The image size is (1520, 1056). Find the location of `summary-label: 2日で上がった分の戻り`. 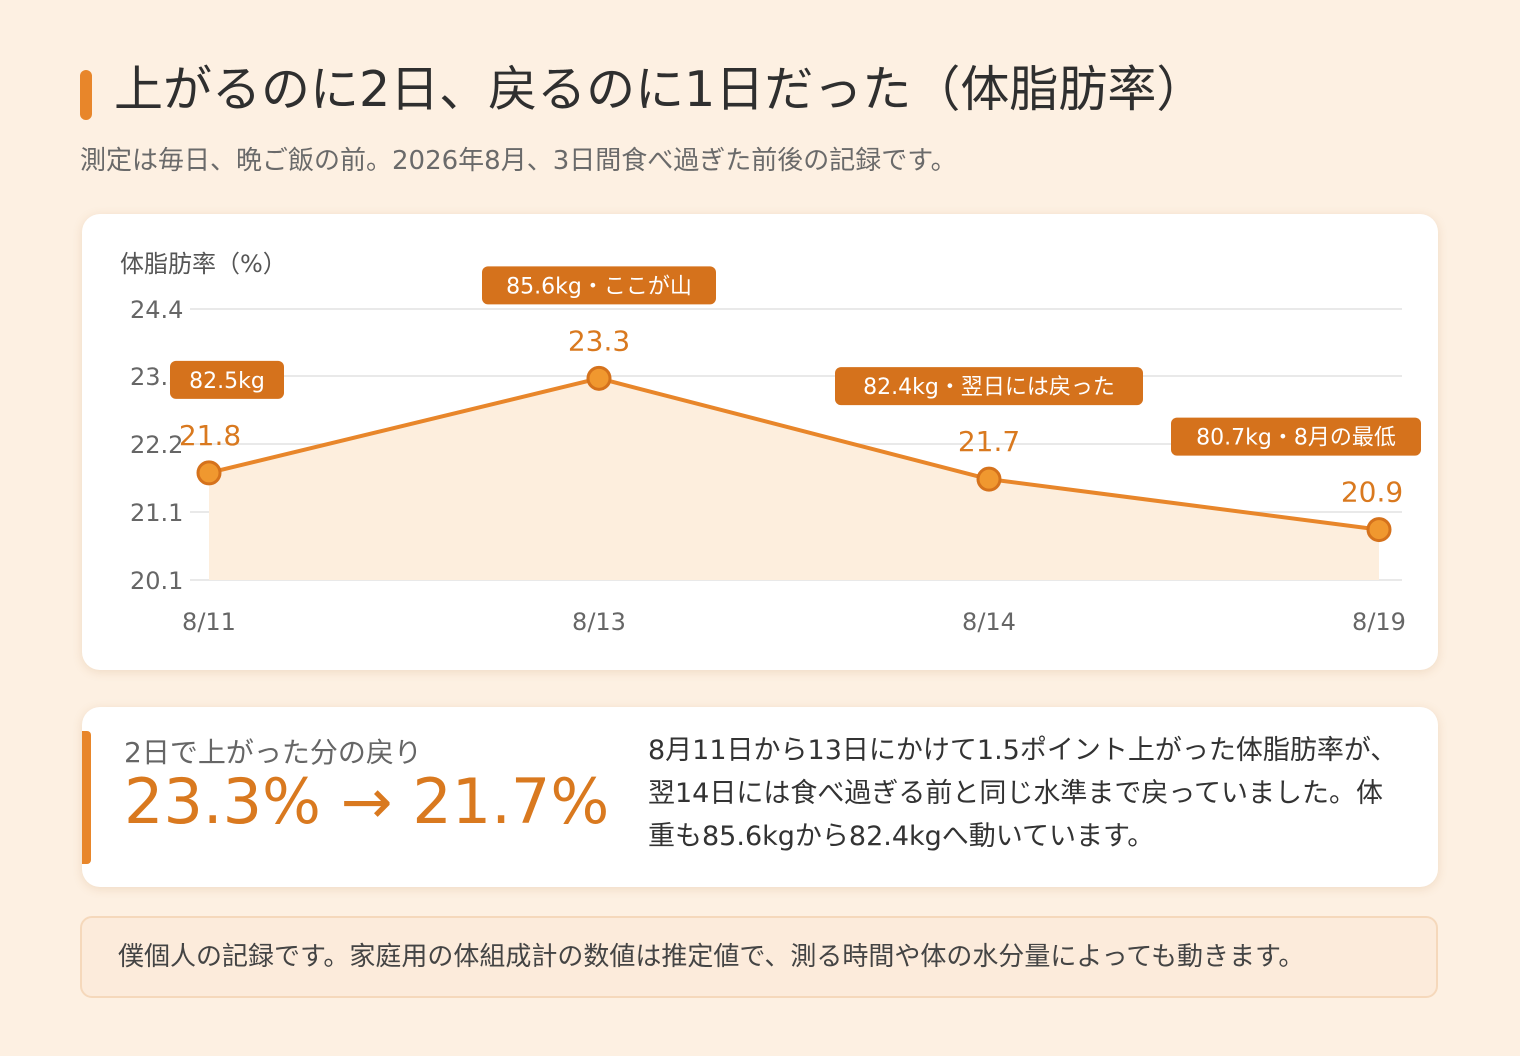

summary-label: 2日で上がった分の戻り is located at coordinates (273, 752).